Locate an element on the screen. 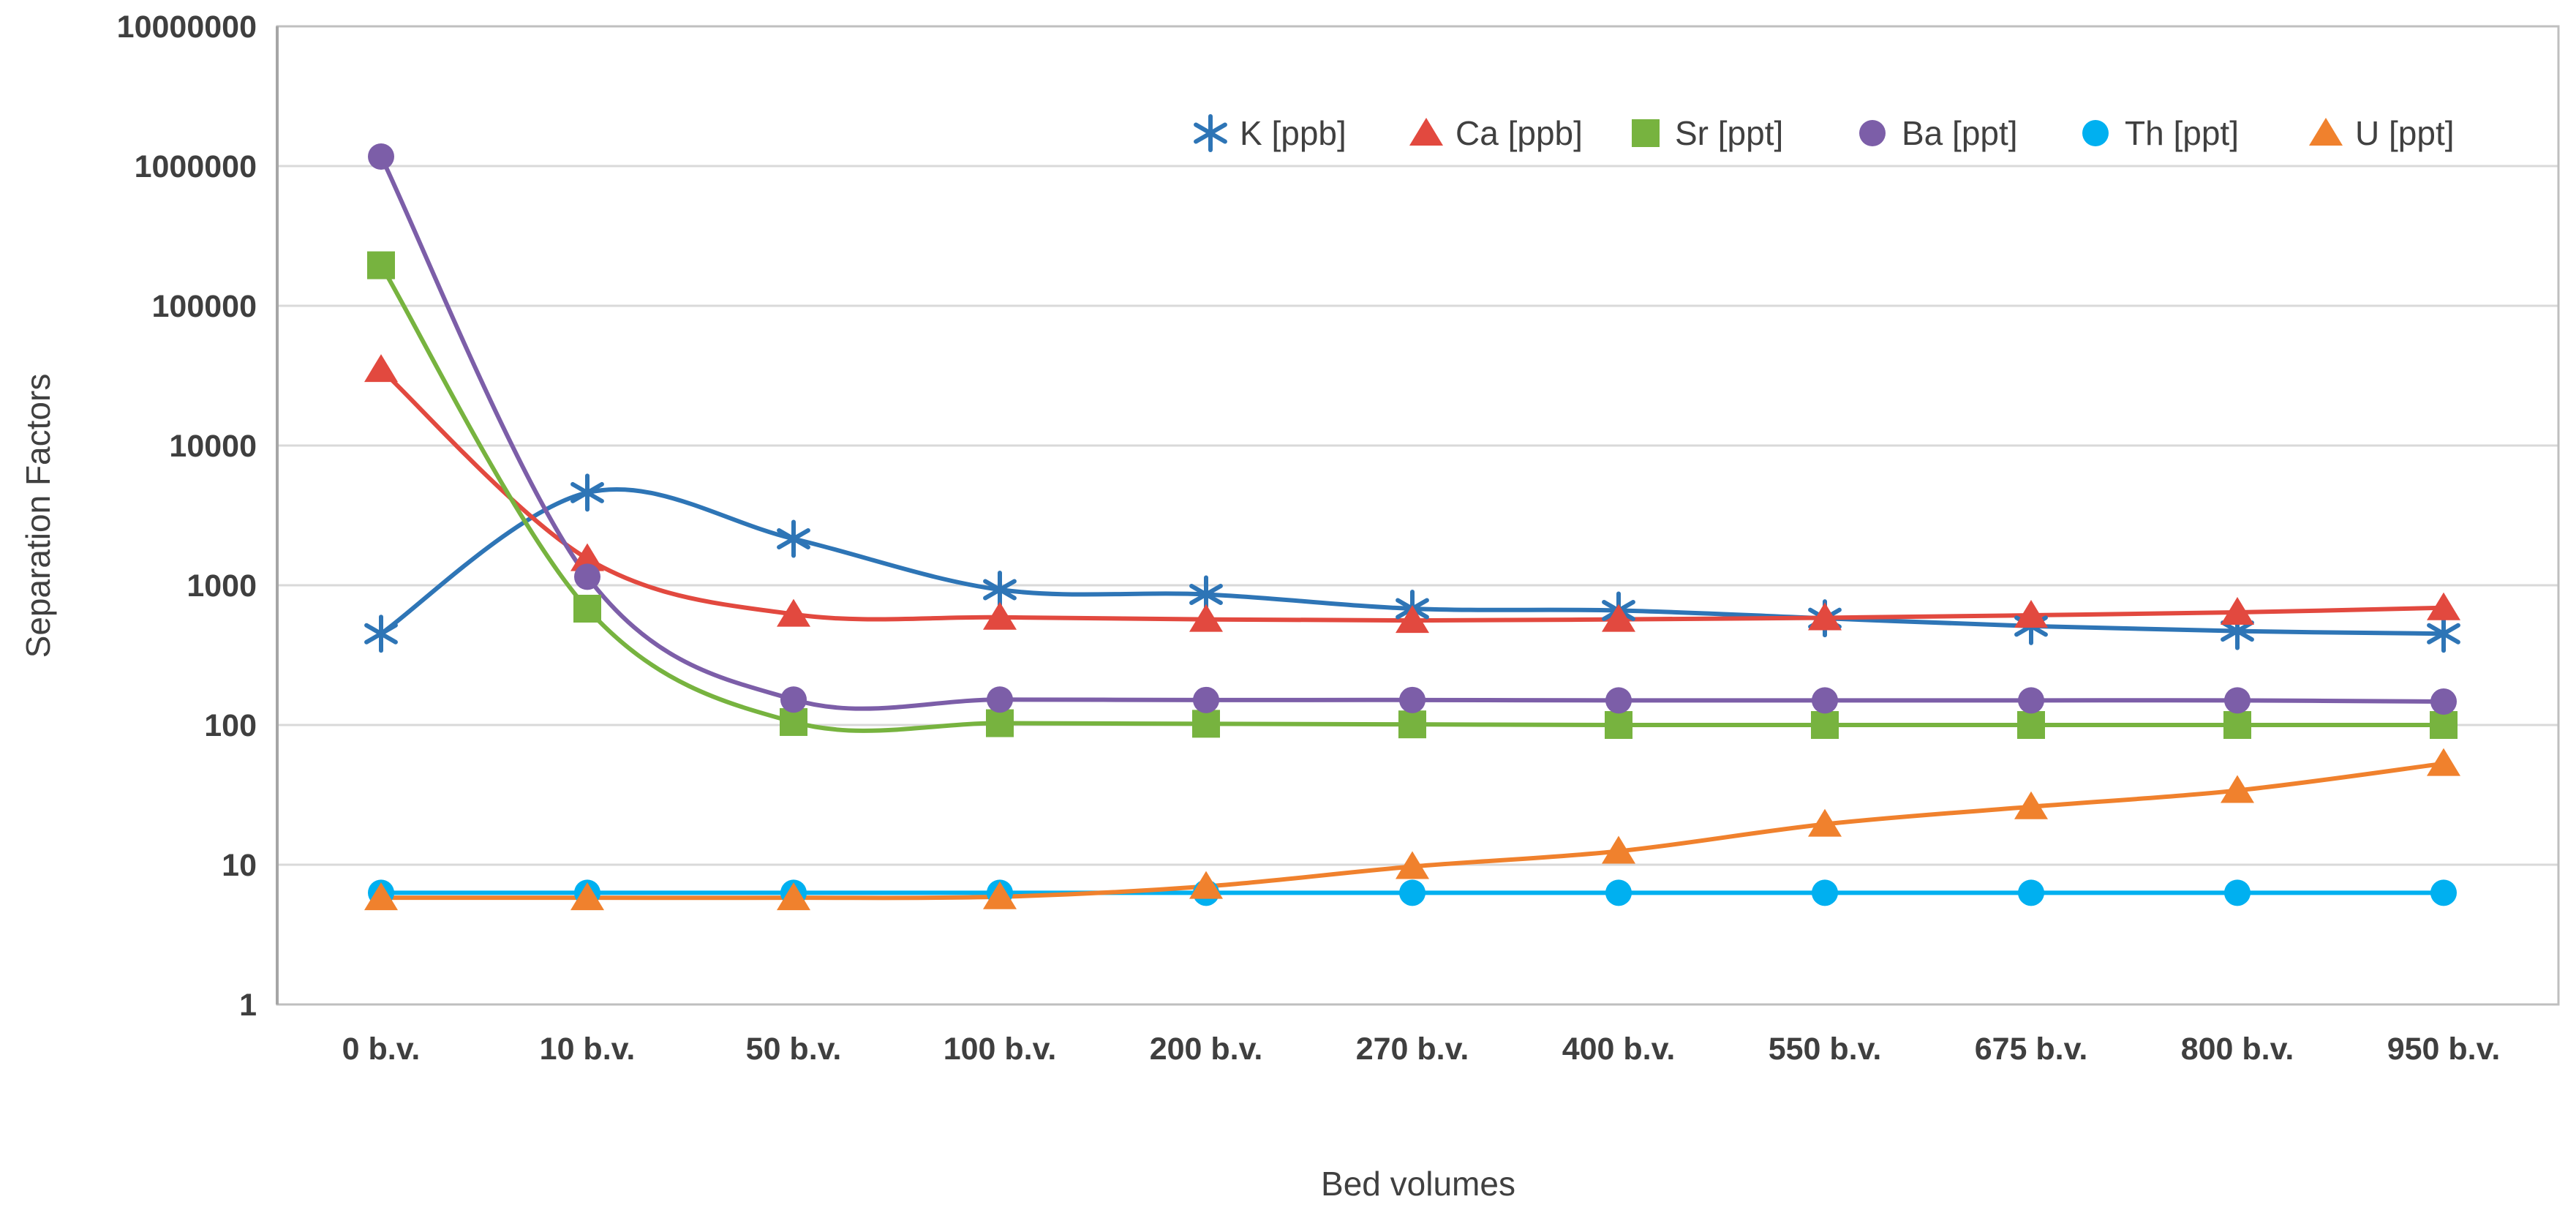 Image resolution: width=2576 pixels, height=1221 pixels. x-axis-tick-label: 950 b.v. is located at coordinates (2444, 1049).